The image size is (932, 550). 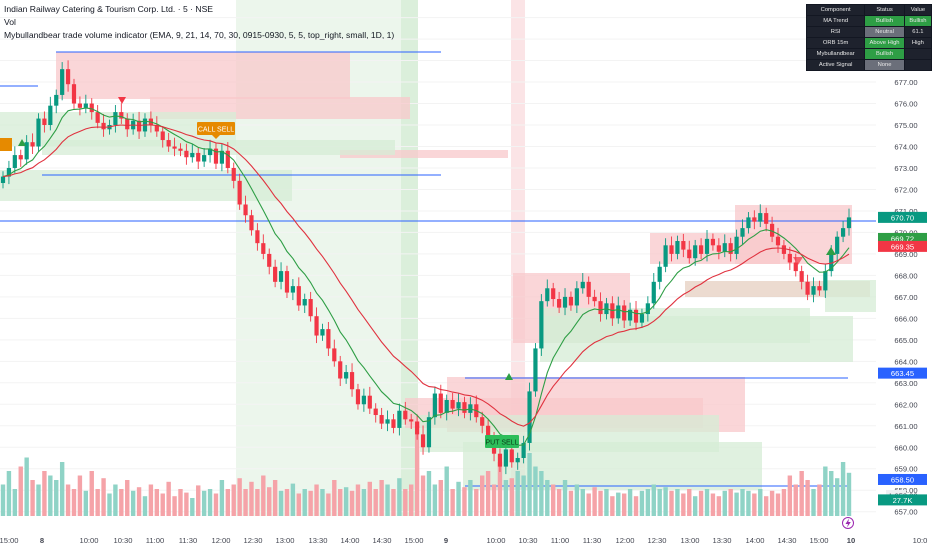 I want to click on x-tick-label: 13:00, so click(x=284, y=540).